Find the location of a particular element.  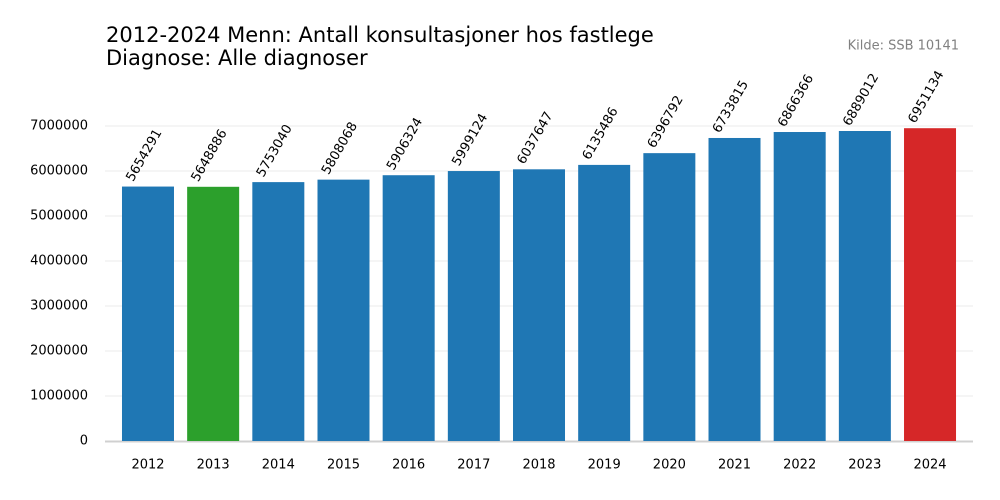

x-tick-label: 2023 is located at coordinates (864, 465).